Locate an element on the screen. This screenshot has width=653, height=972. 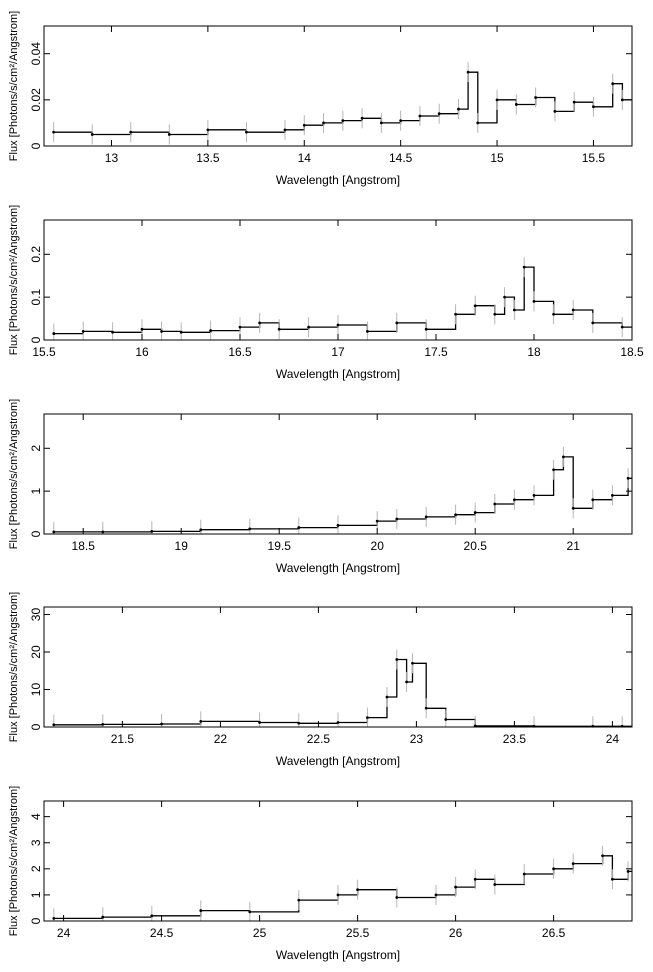
y-tick-label: 2 is located at coordinates (36, 868).